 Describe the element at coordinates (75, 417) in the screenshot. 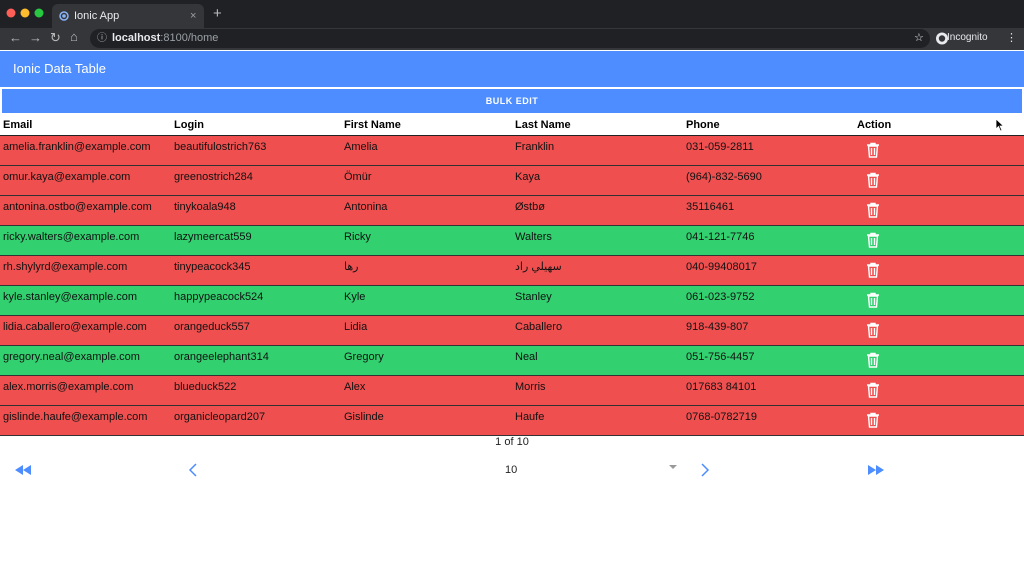

I see `table-cell: gislinde.haufe@example.com` at that location.